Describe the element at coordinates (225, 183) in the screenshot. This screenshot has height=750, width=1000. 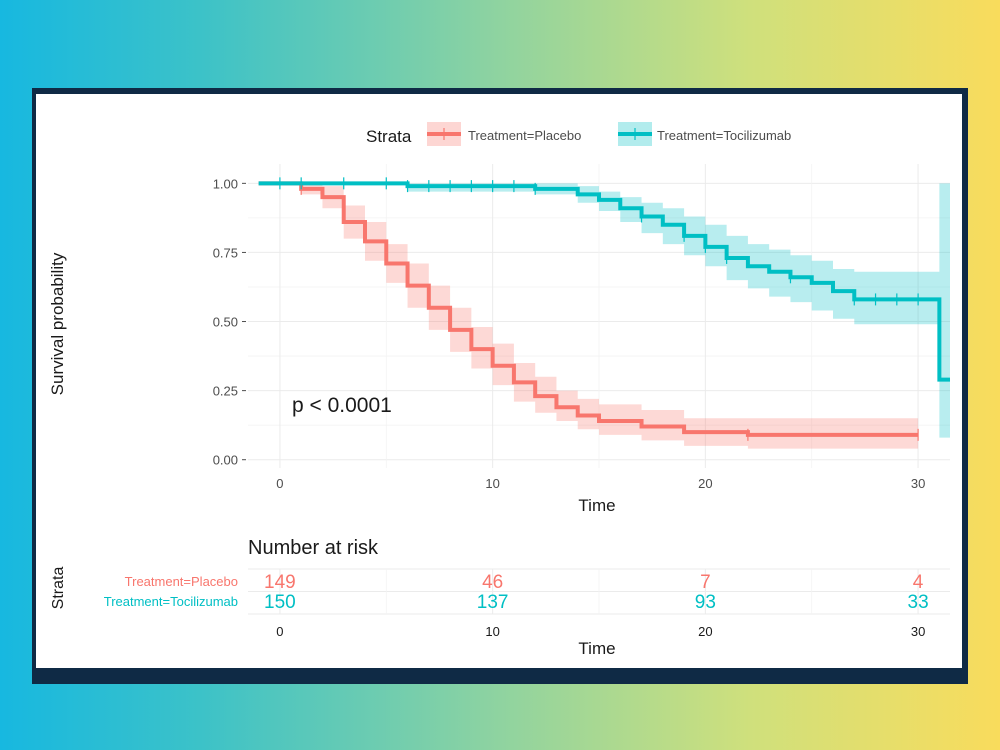
I see `y-tick-label: 1.00` at that location.